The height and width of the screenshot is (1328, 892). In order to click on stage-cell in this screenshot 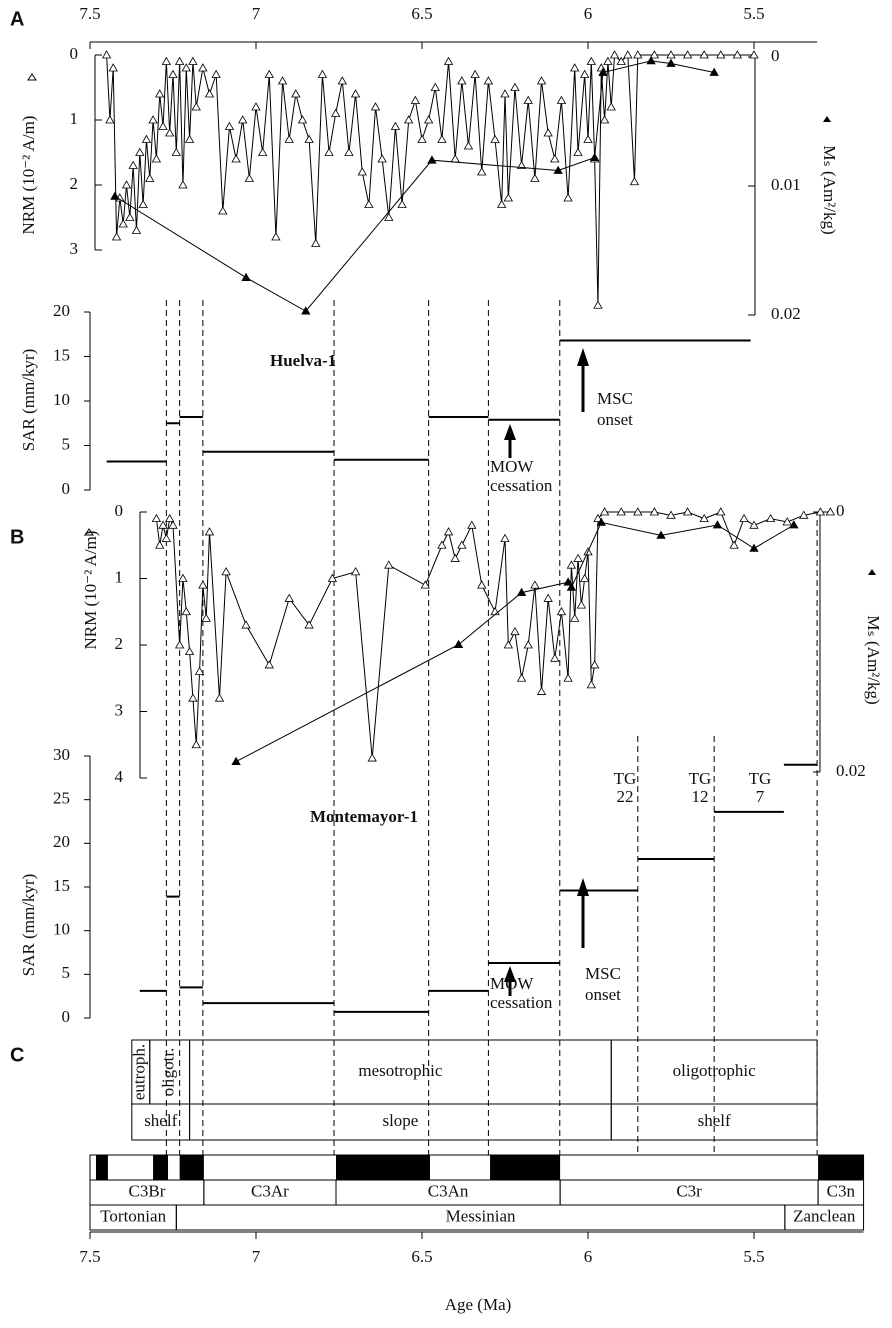, I will do `click(824, 1217)`.